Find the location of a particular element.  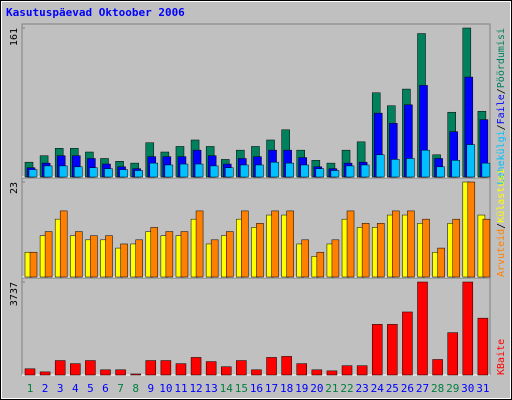

x-tick-label: 14 is located at coordinates (227, 388).